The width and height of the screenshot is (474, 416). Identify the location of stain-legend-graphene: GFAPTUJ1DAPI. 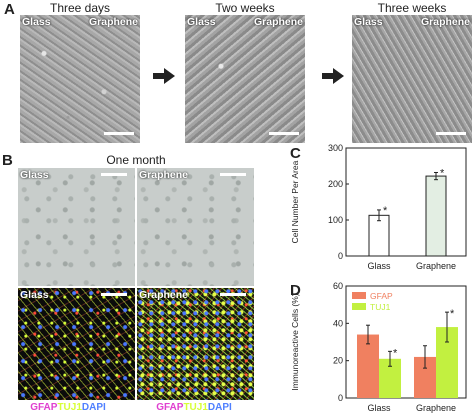
(194, 407).